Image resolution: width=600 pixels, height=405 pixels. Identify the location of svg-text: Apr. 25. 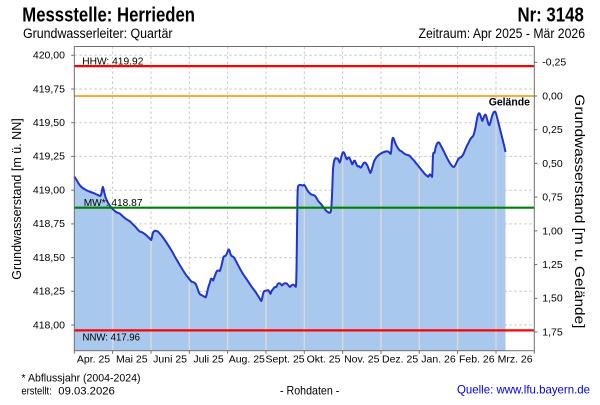
(93, 360).